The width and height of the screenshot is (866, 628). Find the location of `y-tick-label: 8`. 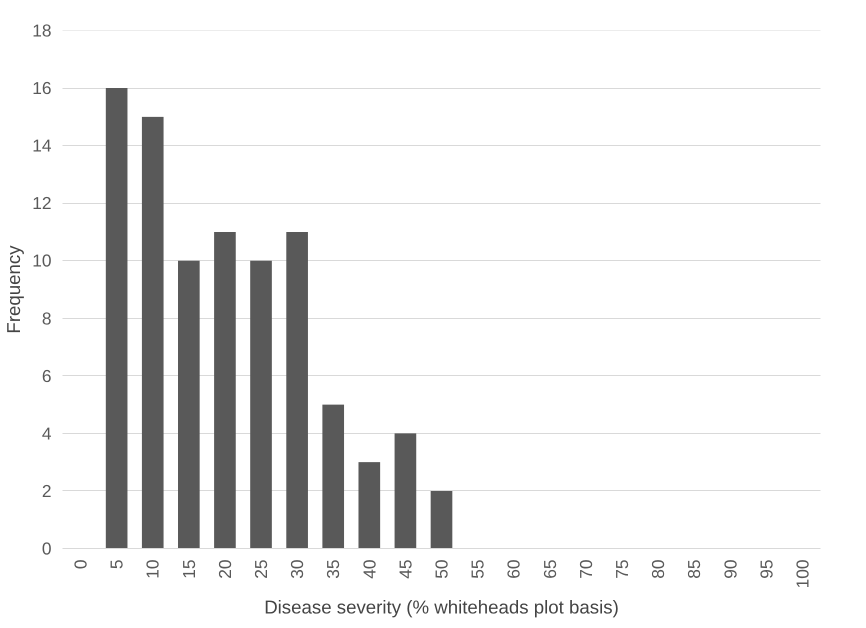

y-tick-label: 8 is located at coordinates (47, 318).